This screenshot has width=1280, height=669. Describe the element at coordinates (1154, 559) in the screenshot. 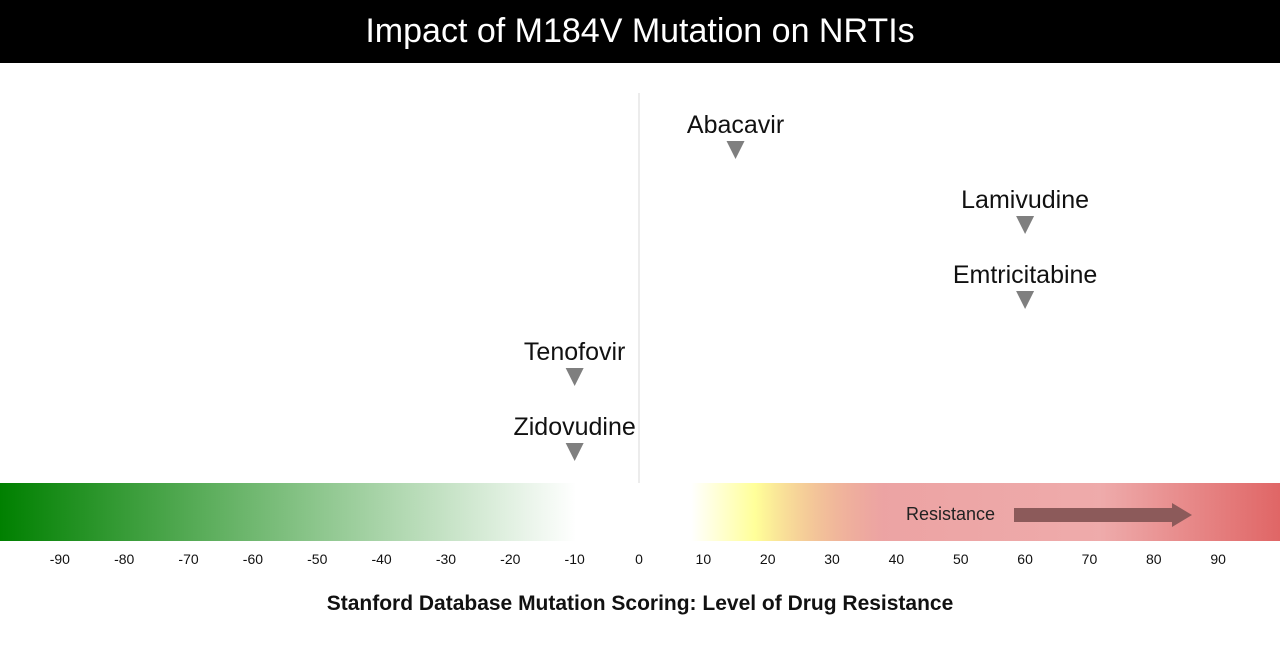

I see `x-tick-label: 80` at that location.